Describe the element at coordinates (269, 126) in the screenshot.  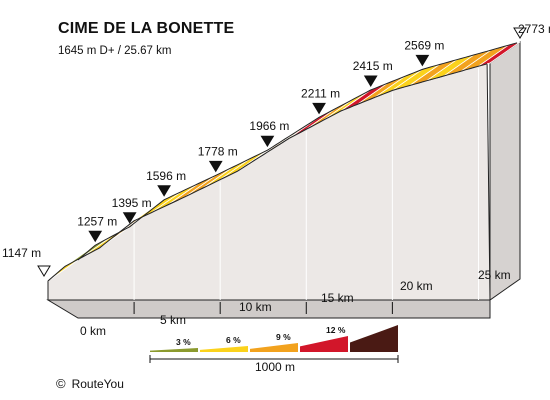
I see `elevation-marker-label: 1966 m` at that location.